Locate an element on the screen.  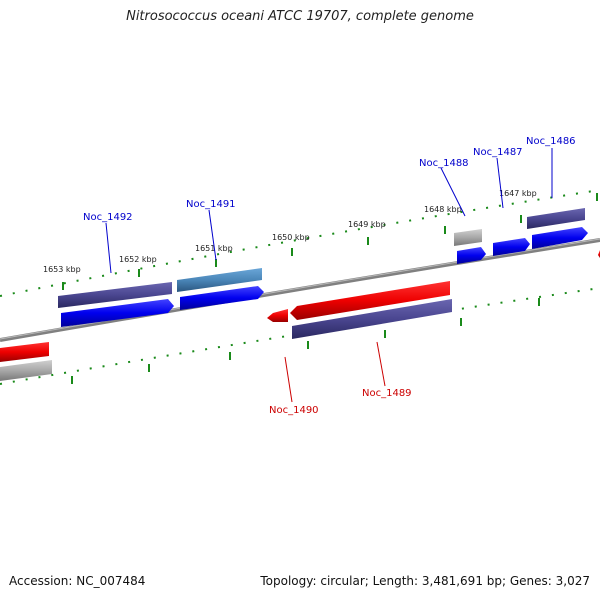
scale-label-1652: 1652 kbp is located at coordinates (138, 259).